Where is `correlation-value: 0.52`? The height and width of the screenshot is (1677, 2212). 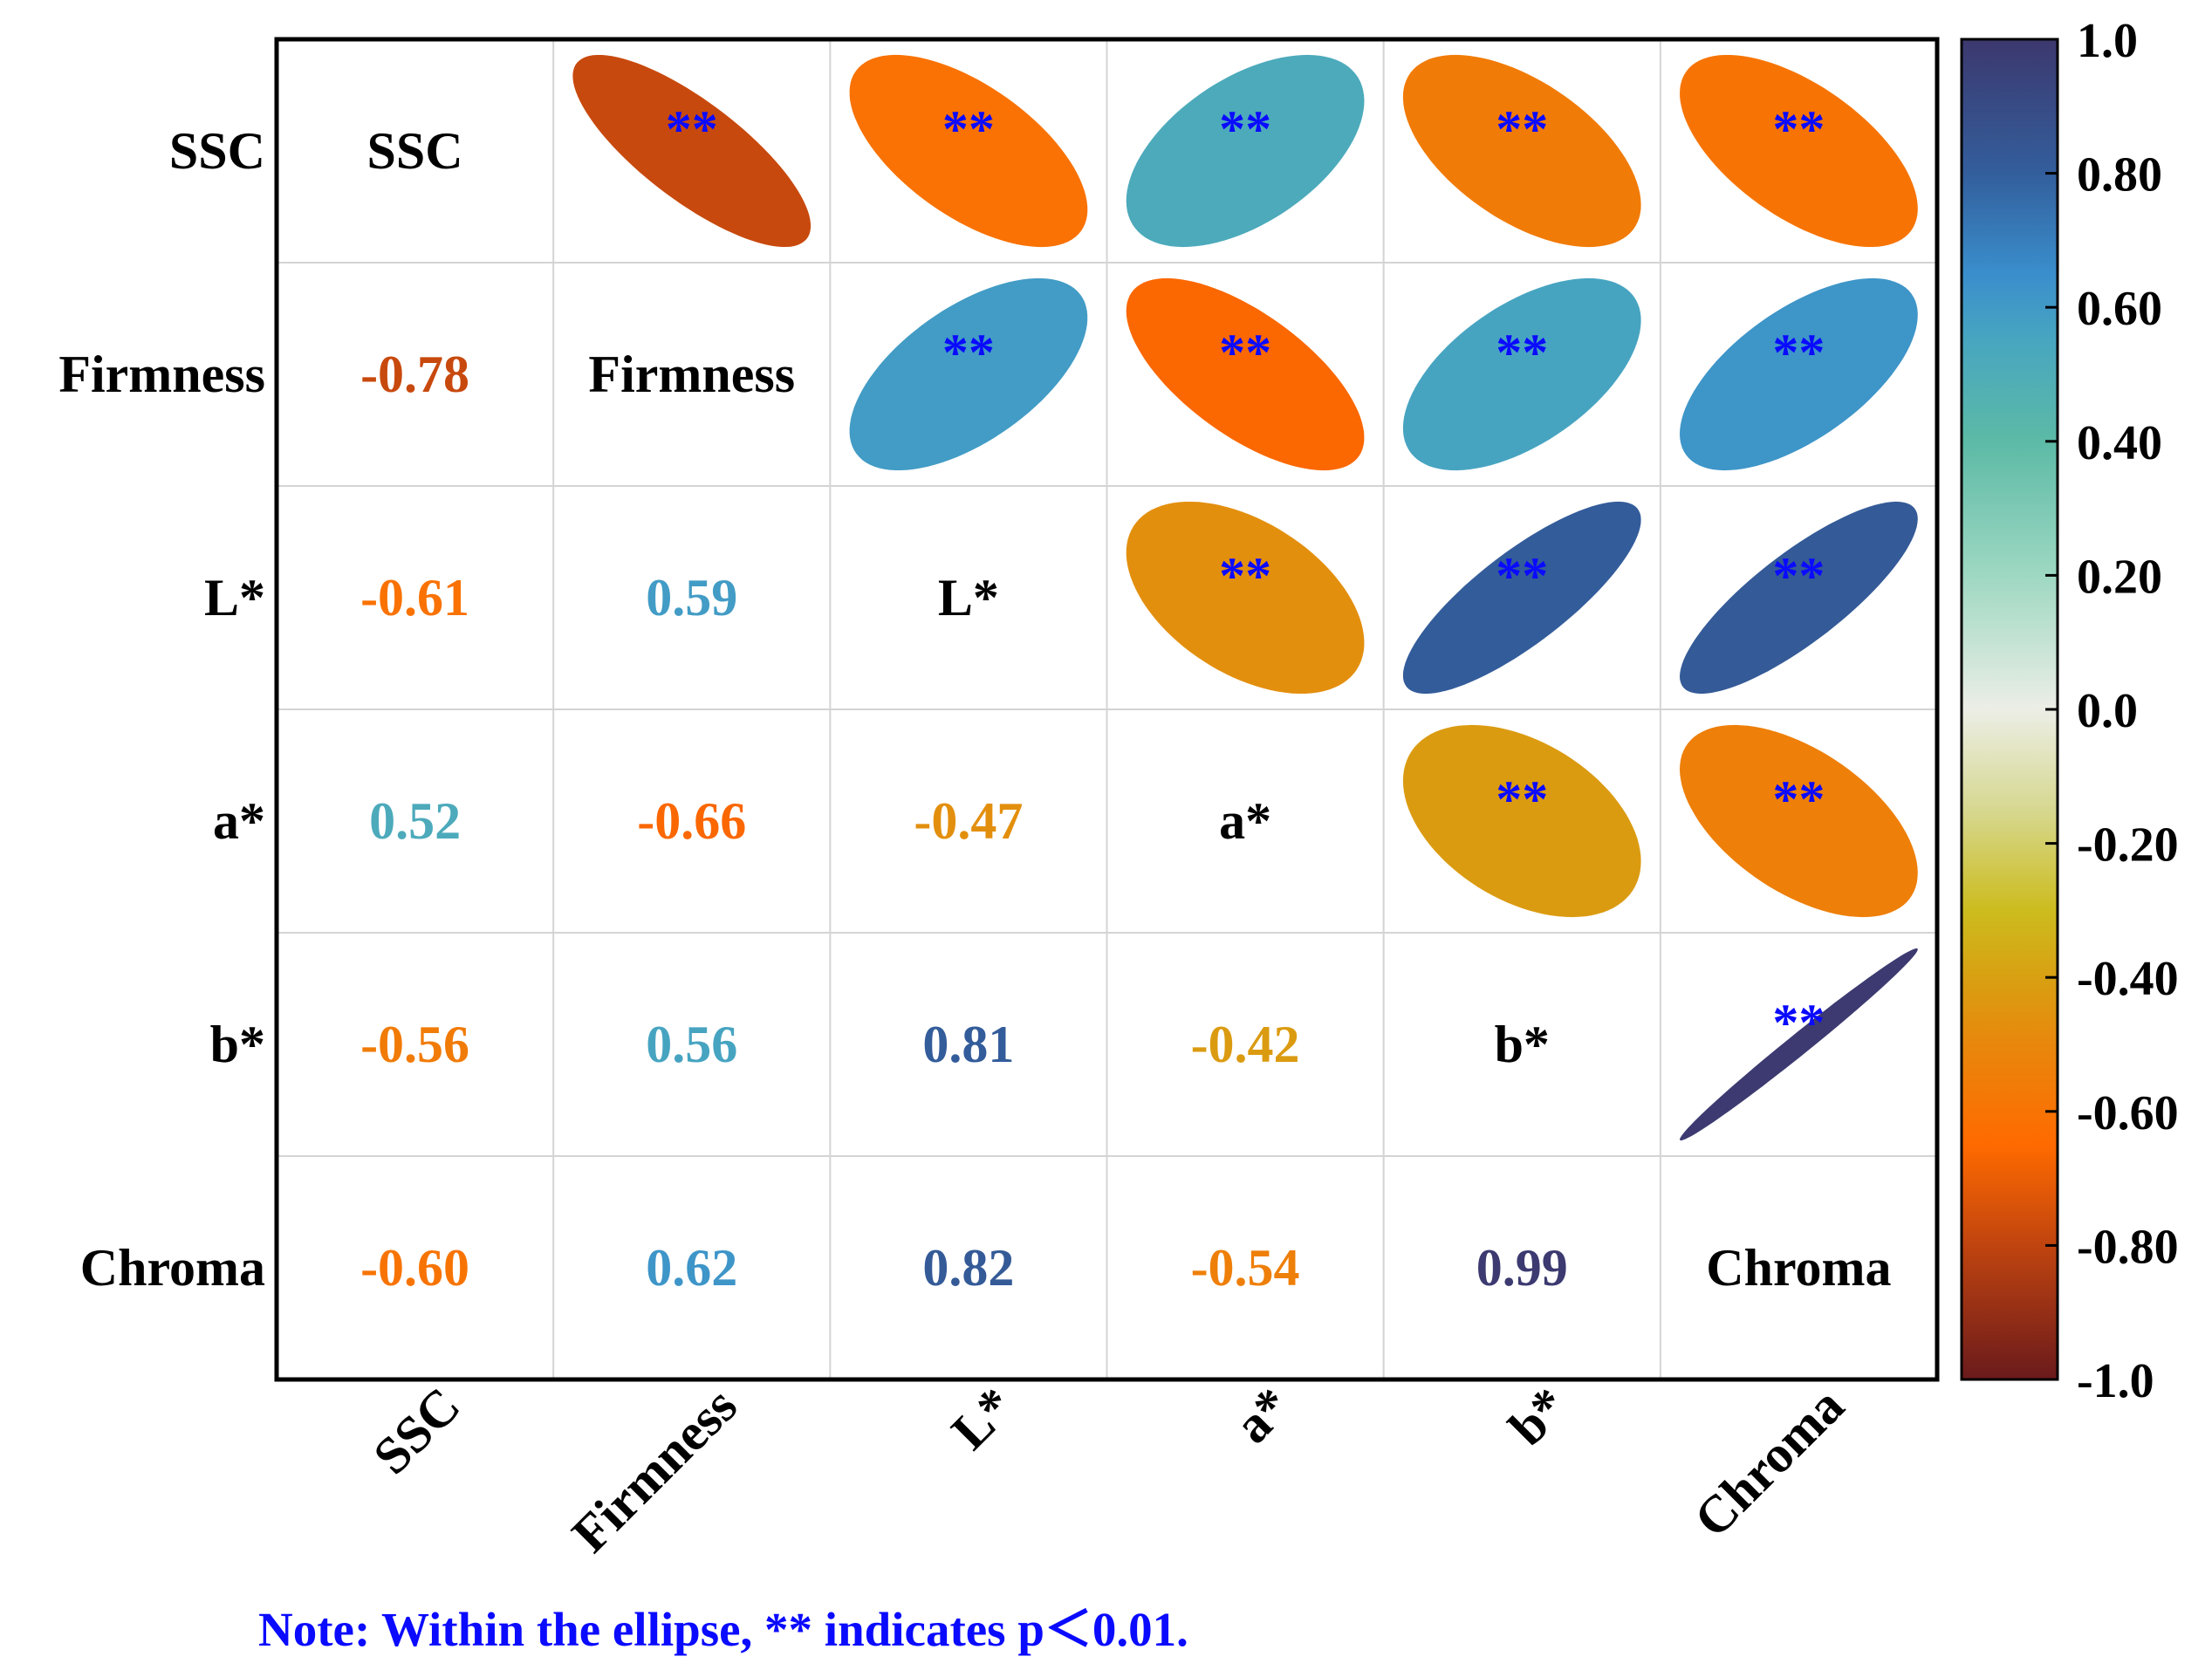
correlation-value: 0.52 is located at coordinates (415, 821).